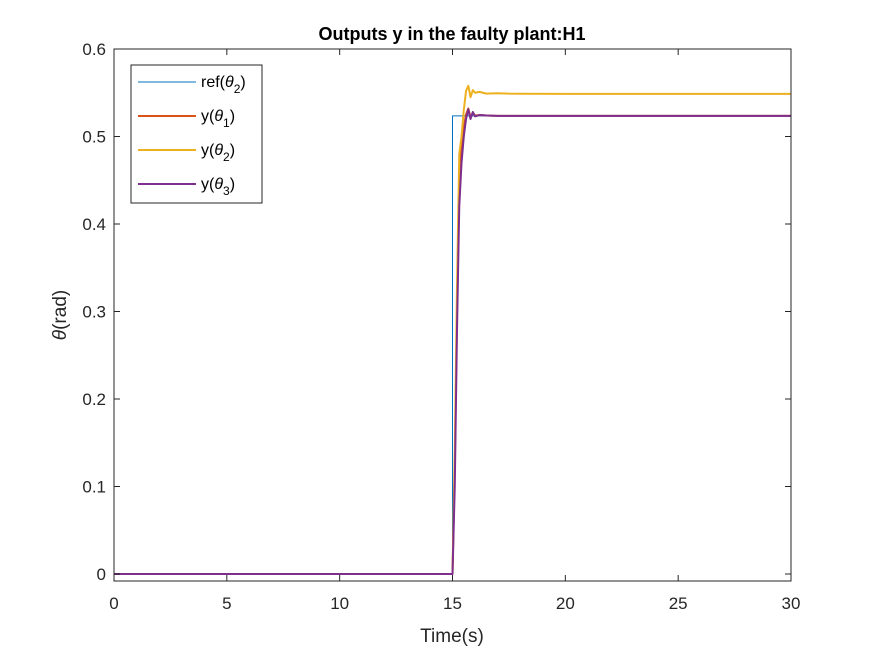  Describe the element at coordinates (452, 636) in the screenshot. I see `x-axis-label: Time(s)` at that location.